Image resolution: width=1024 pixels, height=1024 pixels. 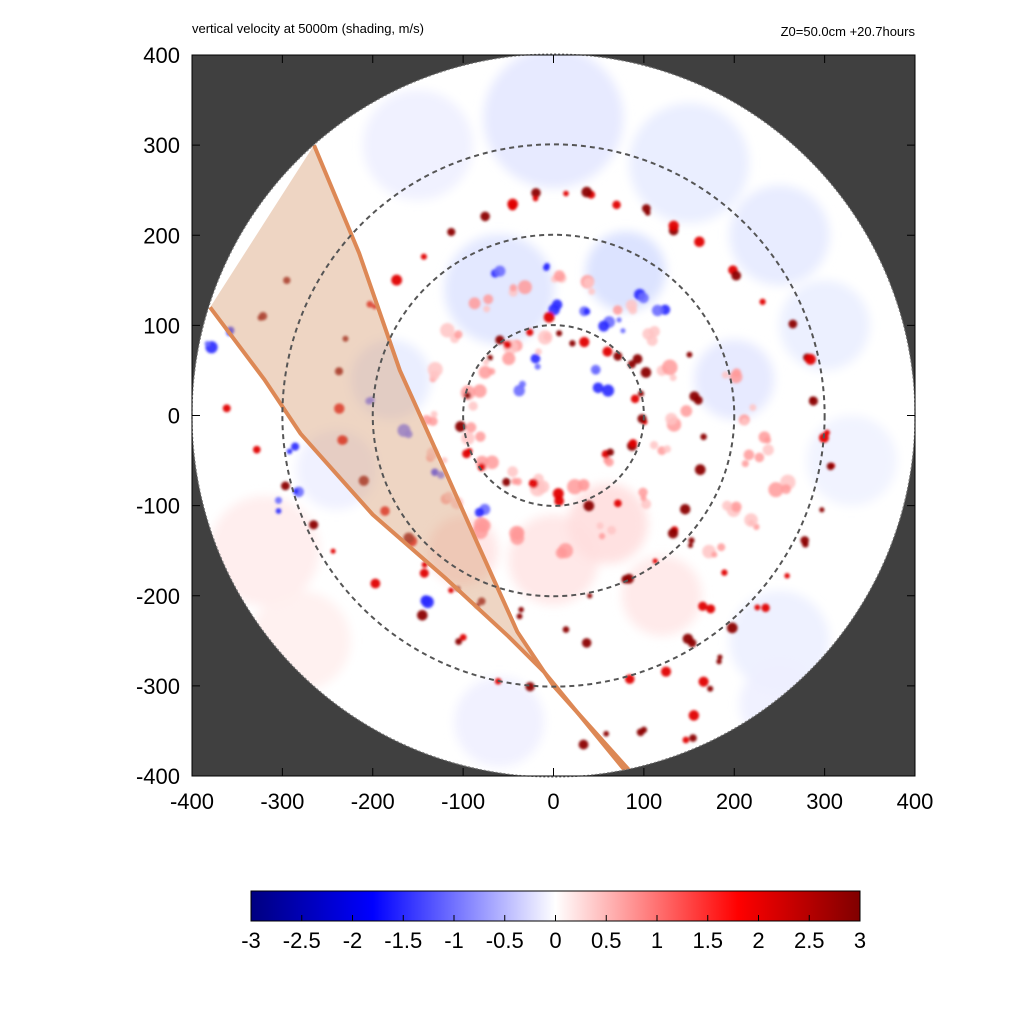 I want to click on x-tick-label: -300, so click(x=282, y=801).